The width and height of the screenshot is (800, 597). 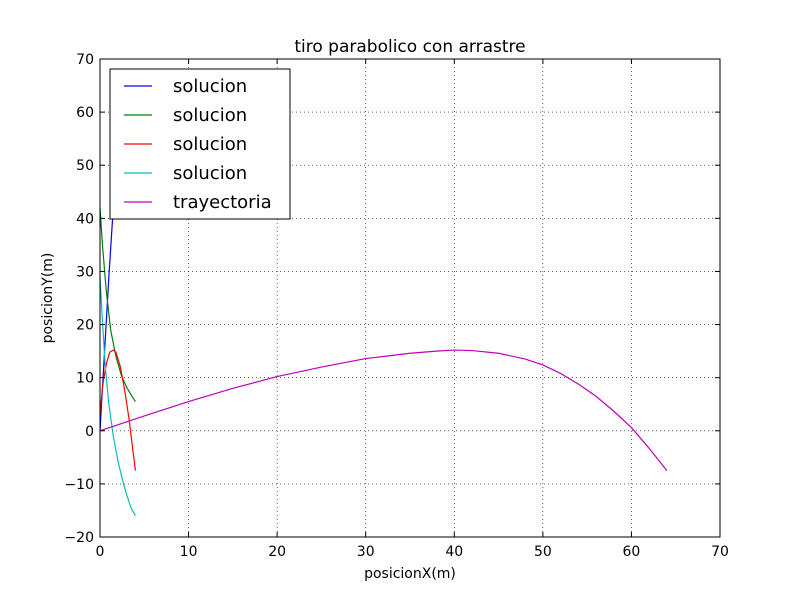 I want to click on y-tick-label: 60, so click(x=85, y=113).